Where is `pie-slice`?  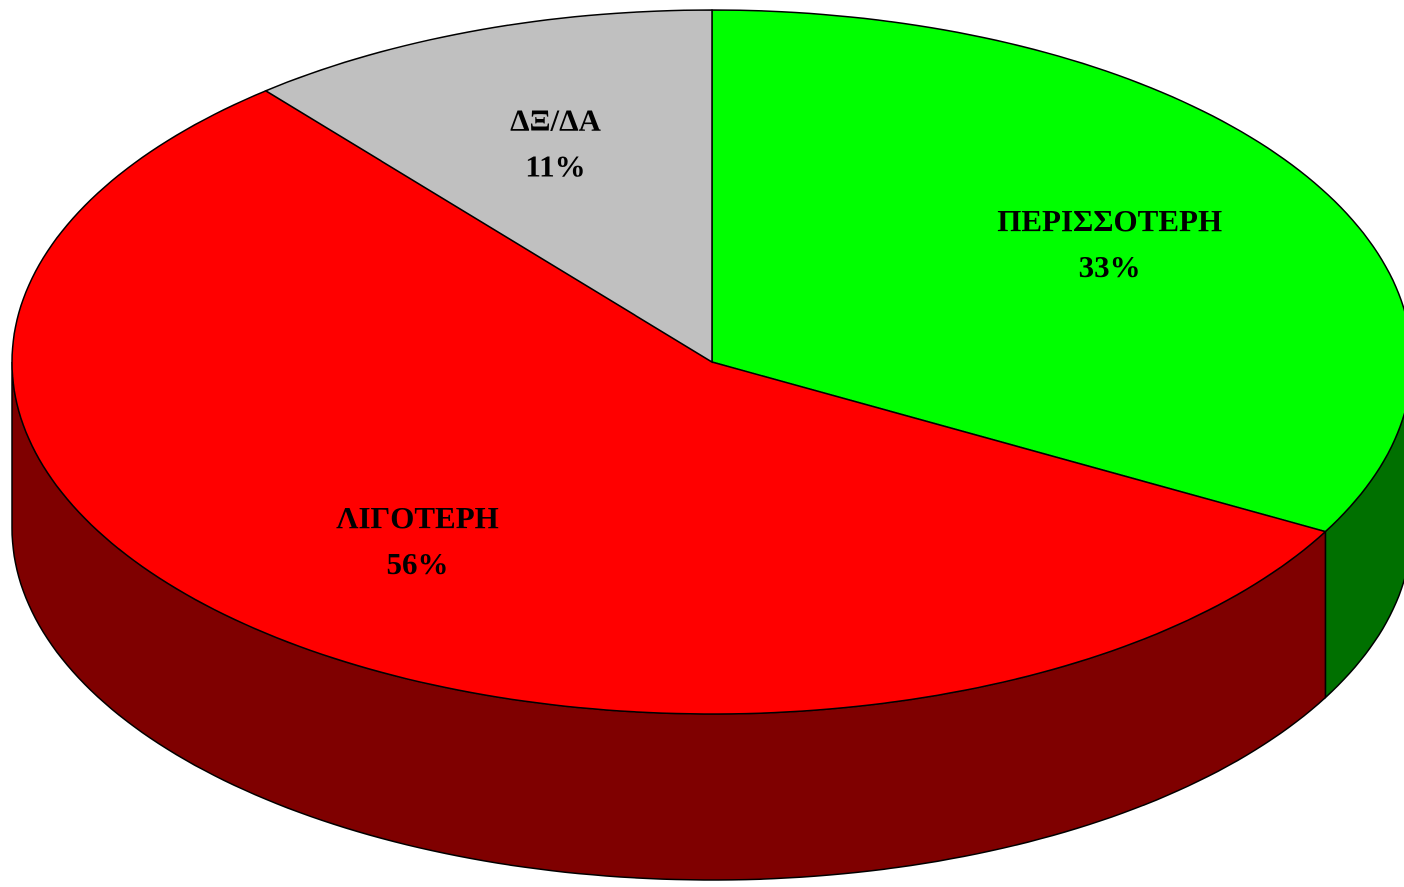
pie-slice is located at coordinates (488, 186).